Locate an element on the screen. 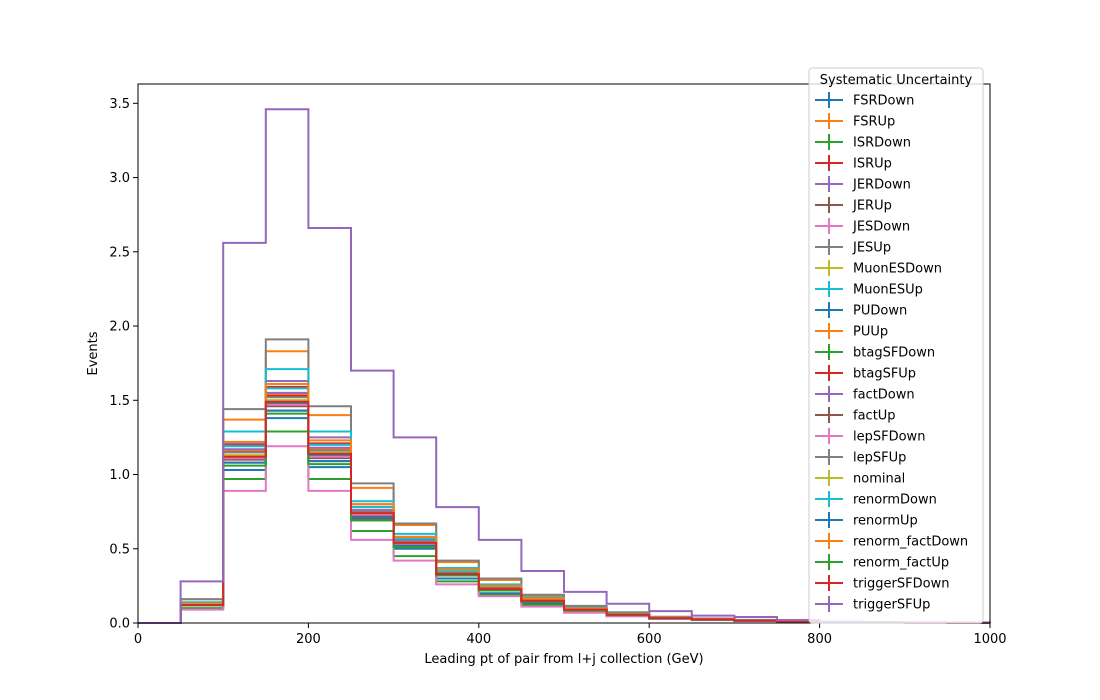  y-tick-label: 1.5 is located at coordinates (119, 401).